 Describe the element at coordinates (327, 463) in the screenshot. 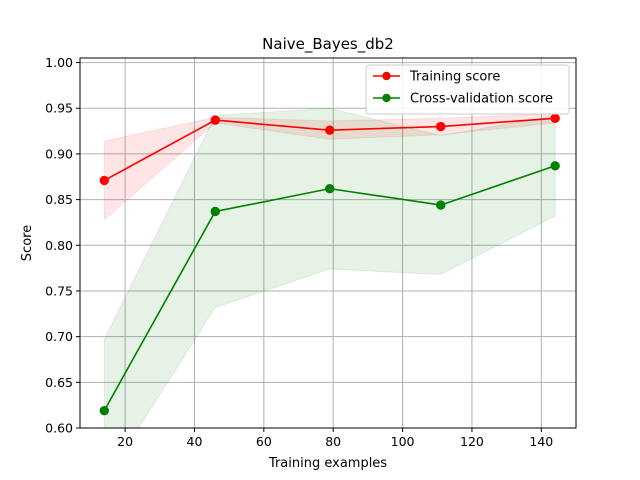

I see `x-axis-label: Training examples` at that location.